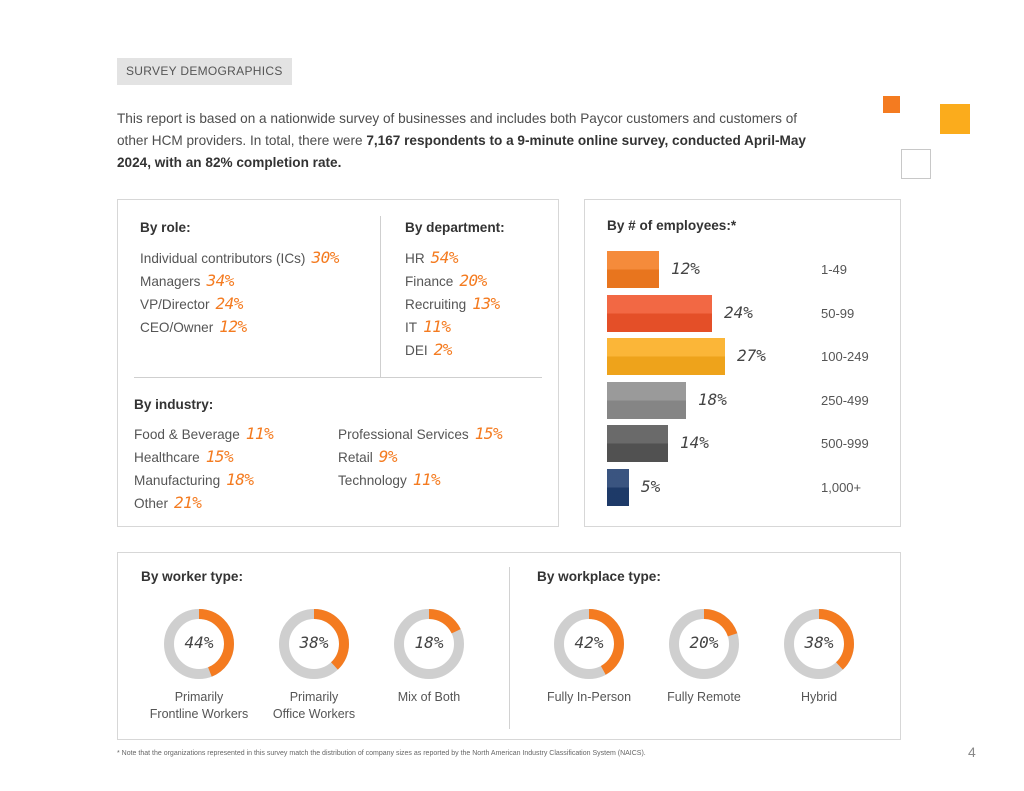 This screenshot has width=1024, height=791. I want to click on decorative-orange-square, so click(891, 104).